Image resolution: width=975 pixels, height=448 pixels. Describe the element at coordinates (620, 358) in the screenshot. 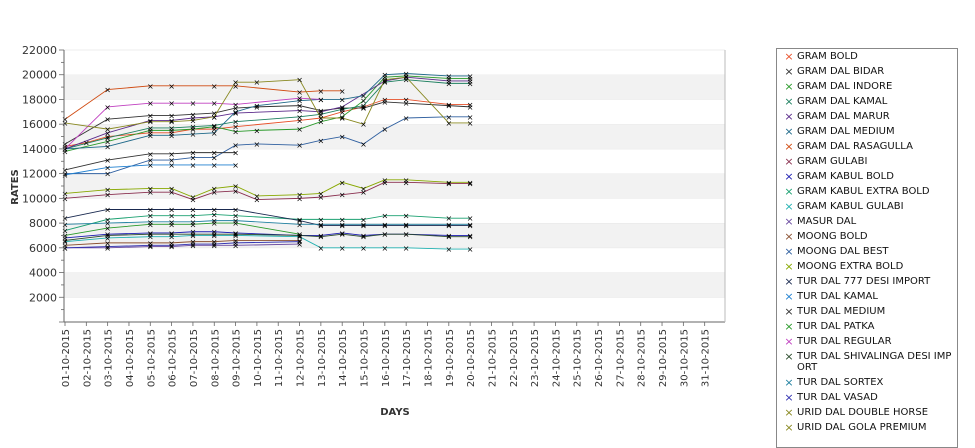

I see `x-tick-label: 27-10-2015` at that location.